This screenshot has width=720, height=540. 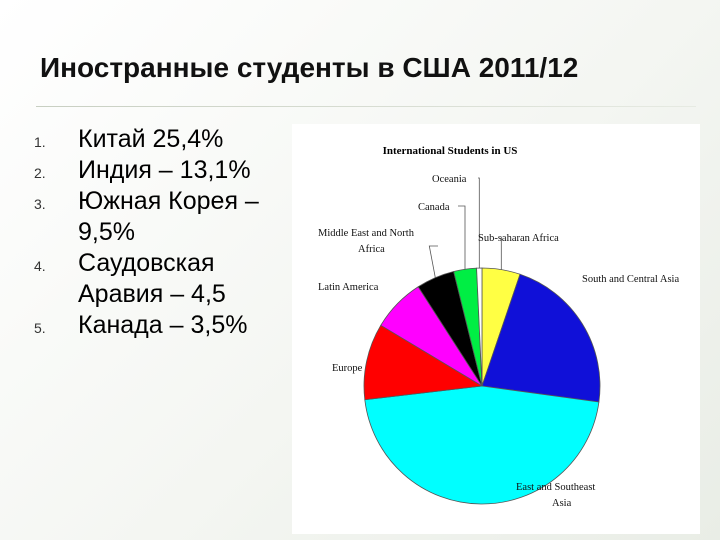 What do you see at coordinates (151, 139) in the screenshot?
I see `list-text: Китай 25,4%` at bounding box center [151, 139].